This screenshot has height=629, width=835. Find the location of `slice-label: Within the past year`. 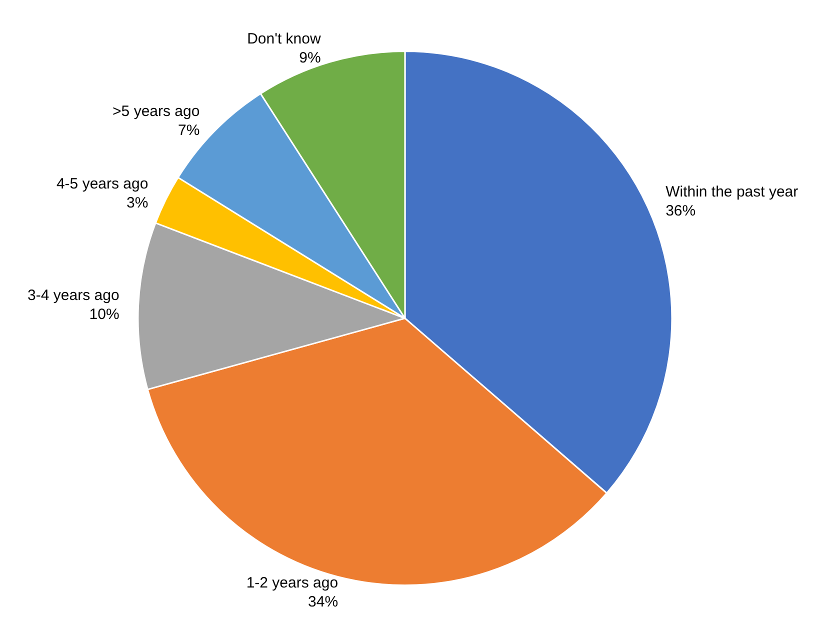

slice-label: Within the past year is located at coordinates (732, 192).